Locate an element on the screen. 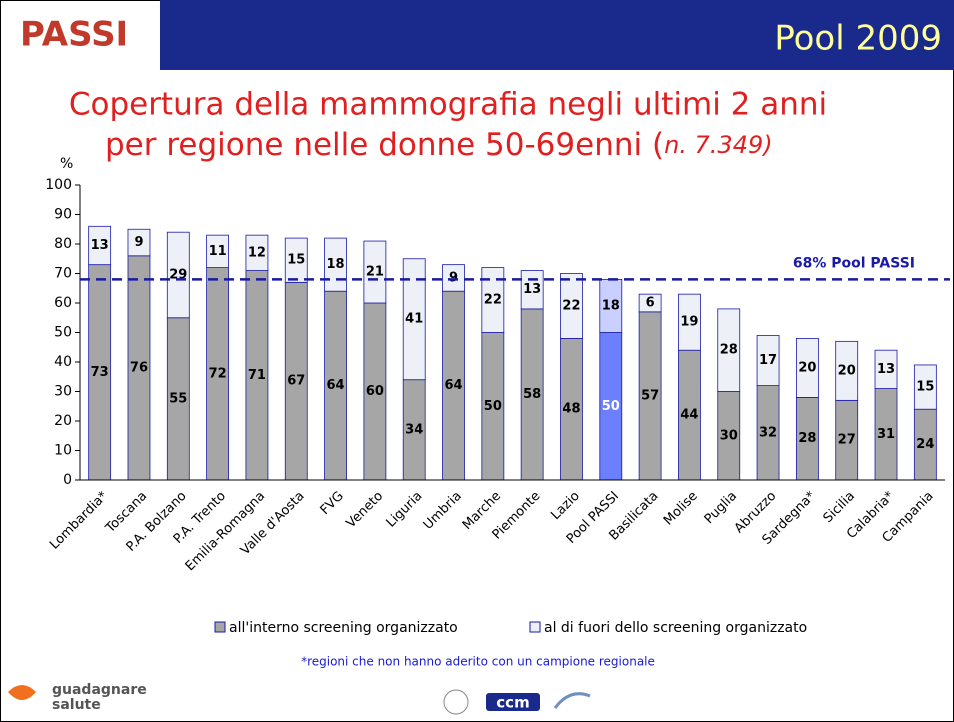 The image size is (954, 722). y-tick-label: 100 is located at coordinates (58, 185).